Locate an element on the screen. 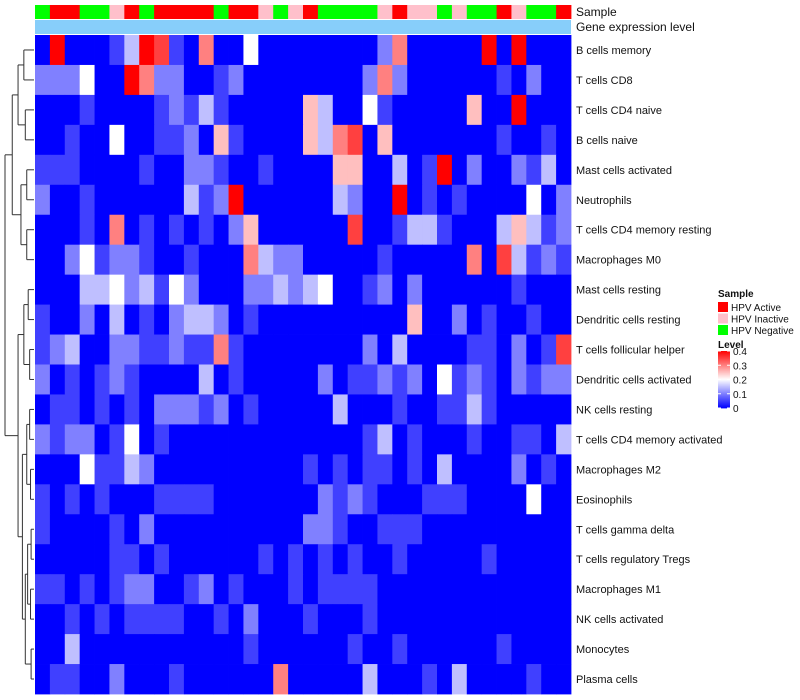 The height and width of the screenshot is (700, 800). row-label: T cells CD4 memory resting is located at coordinates (644, 231).